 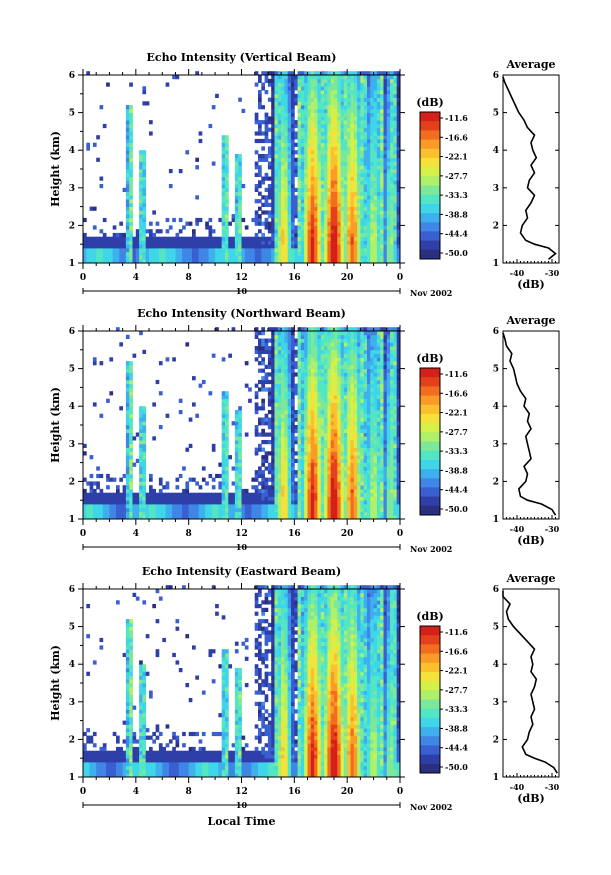 What do you see at coordinates (241, 278) in the screenshot?
I see `x-tick-label: 12` at bounding box center [241, 278].